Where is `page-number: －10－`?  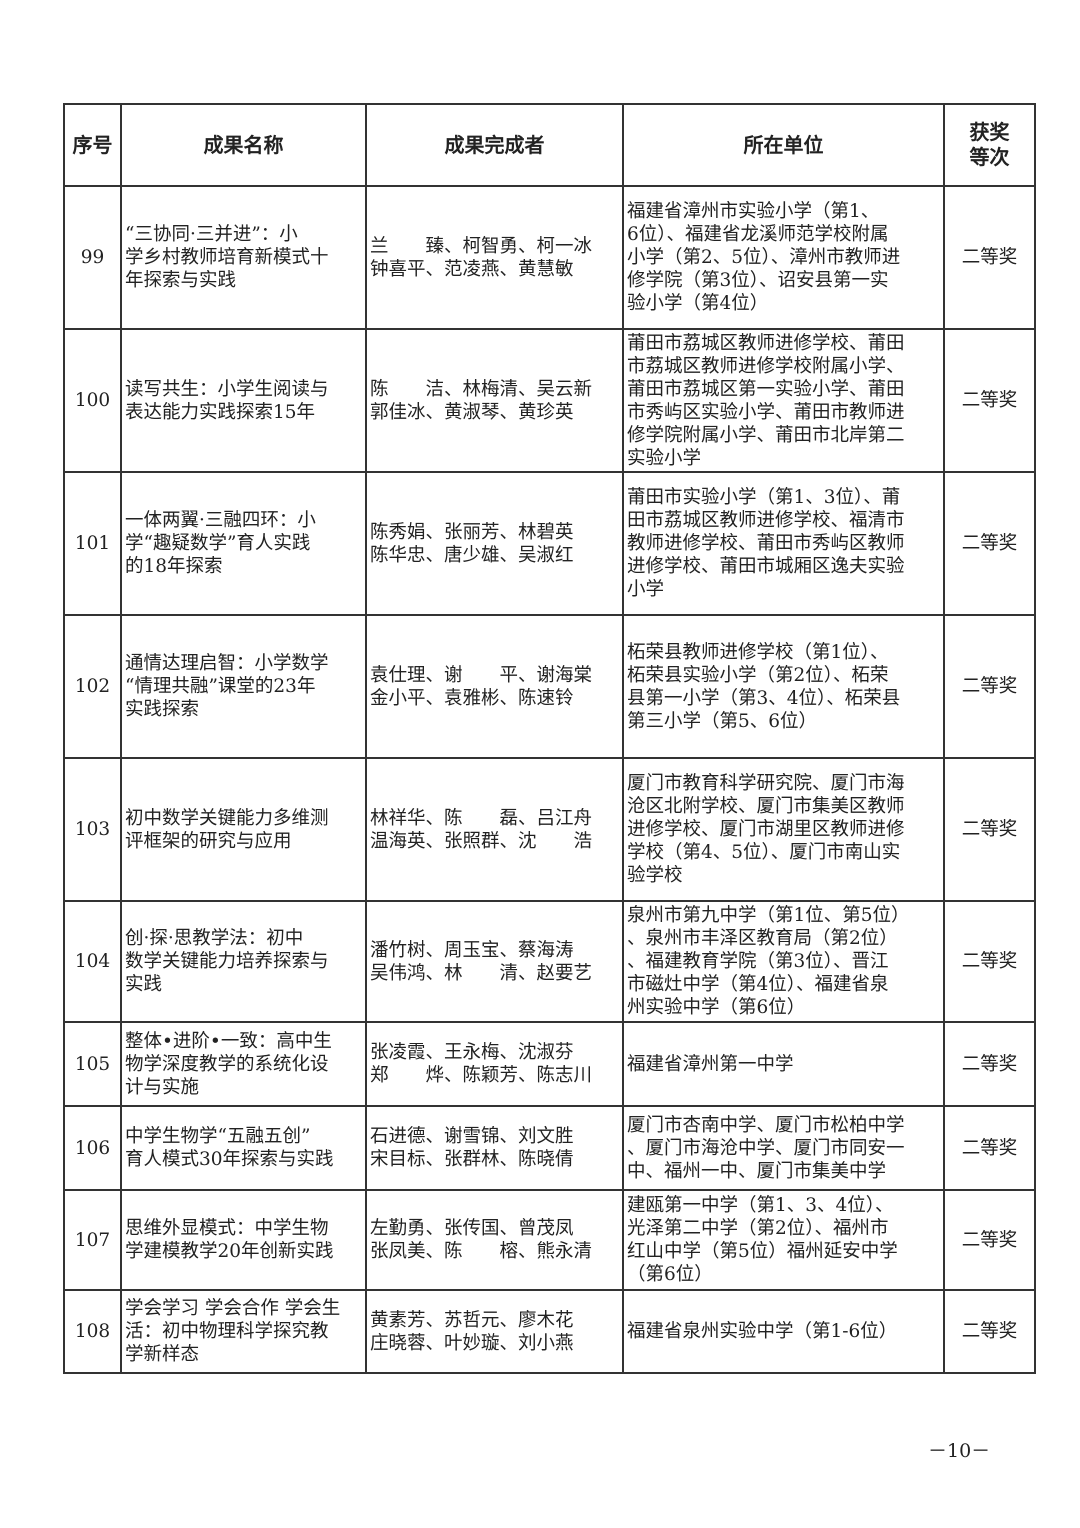
page-number: －10－ is located at coordinates (959, 1451).